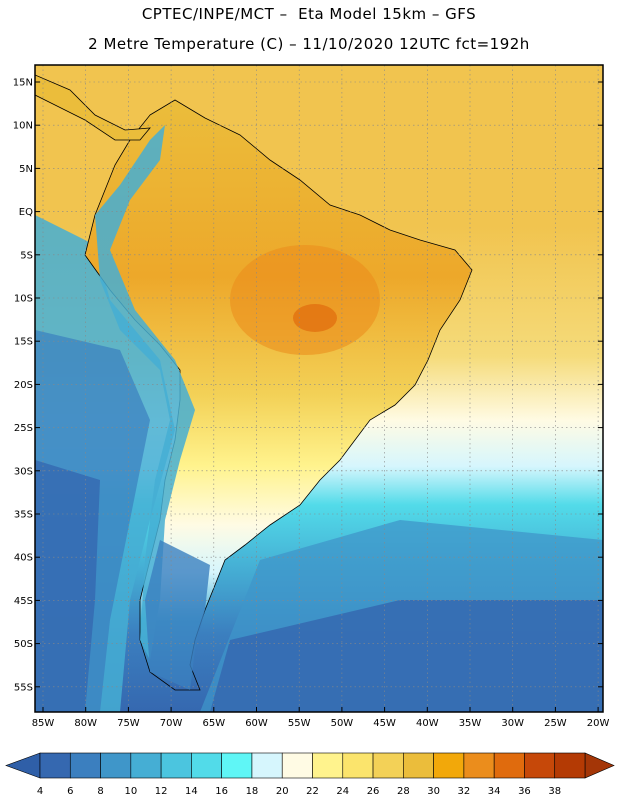 This screenshot has width=618, height=800. What do you see at coordinates (23, 299) in the screenshot?
I see `lat-label: 10S` at bounding box center [23, 299].